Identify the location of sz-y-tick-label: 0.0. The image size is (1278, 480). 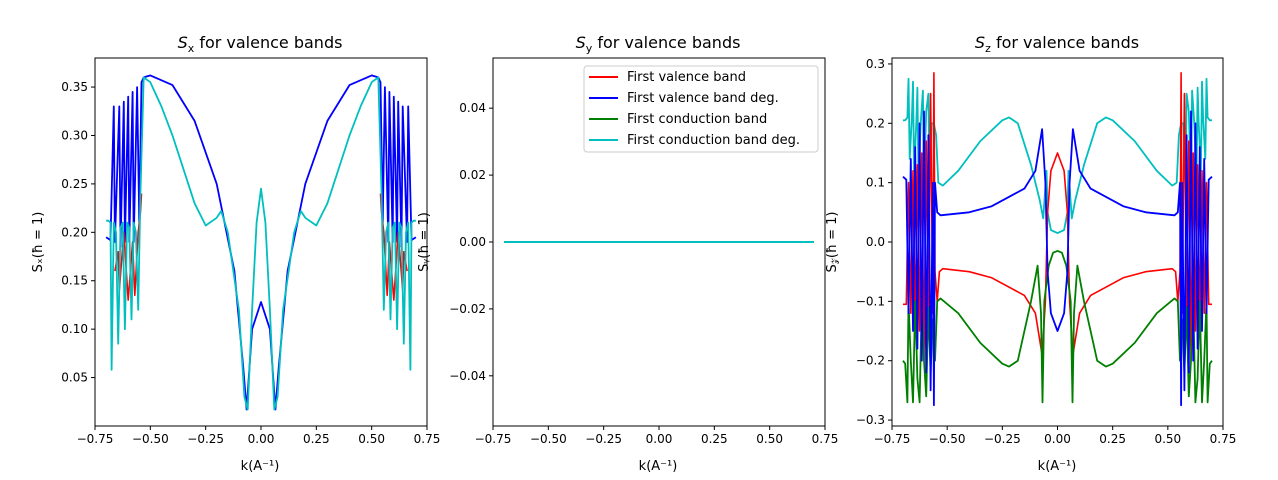
(875, 242).